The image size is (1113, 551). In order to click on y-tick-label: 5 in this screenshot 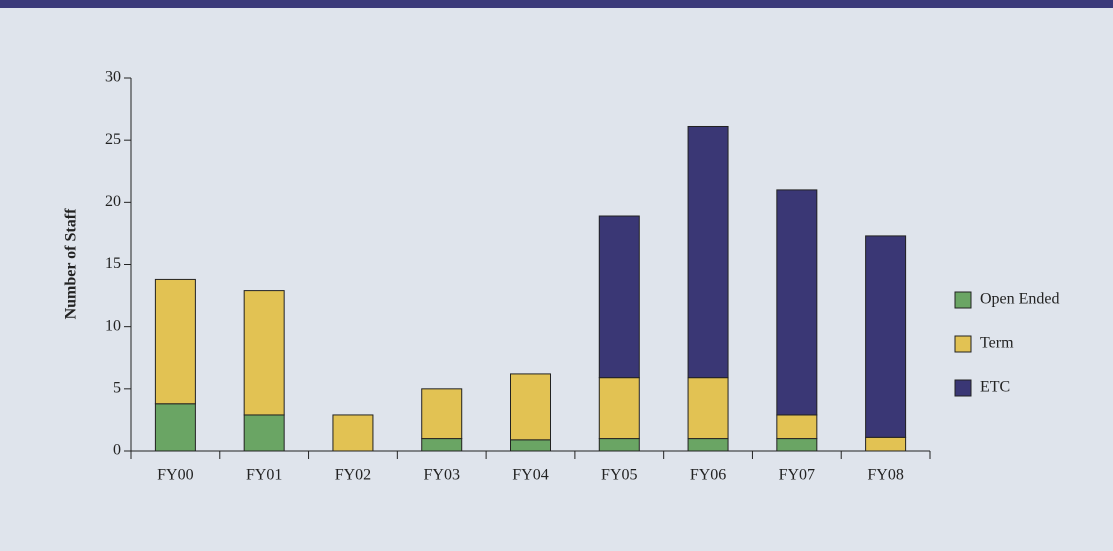, I will do `click(117, 388)`.